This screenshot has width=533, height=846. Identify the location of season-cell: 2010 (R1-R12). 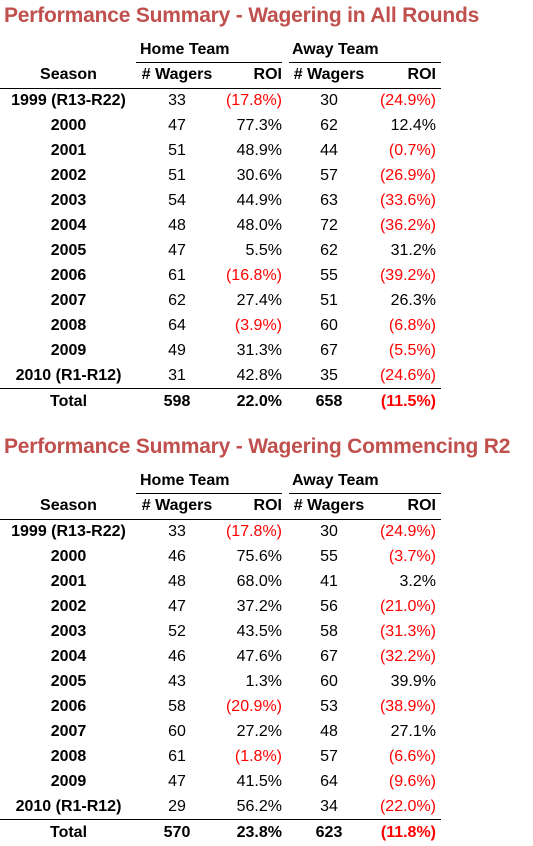
(68, 375).